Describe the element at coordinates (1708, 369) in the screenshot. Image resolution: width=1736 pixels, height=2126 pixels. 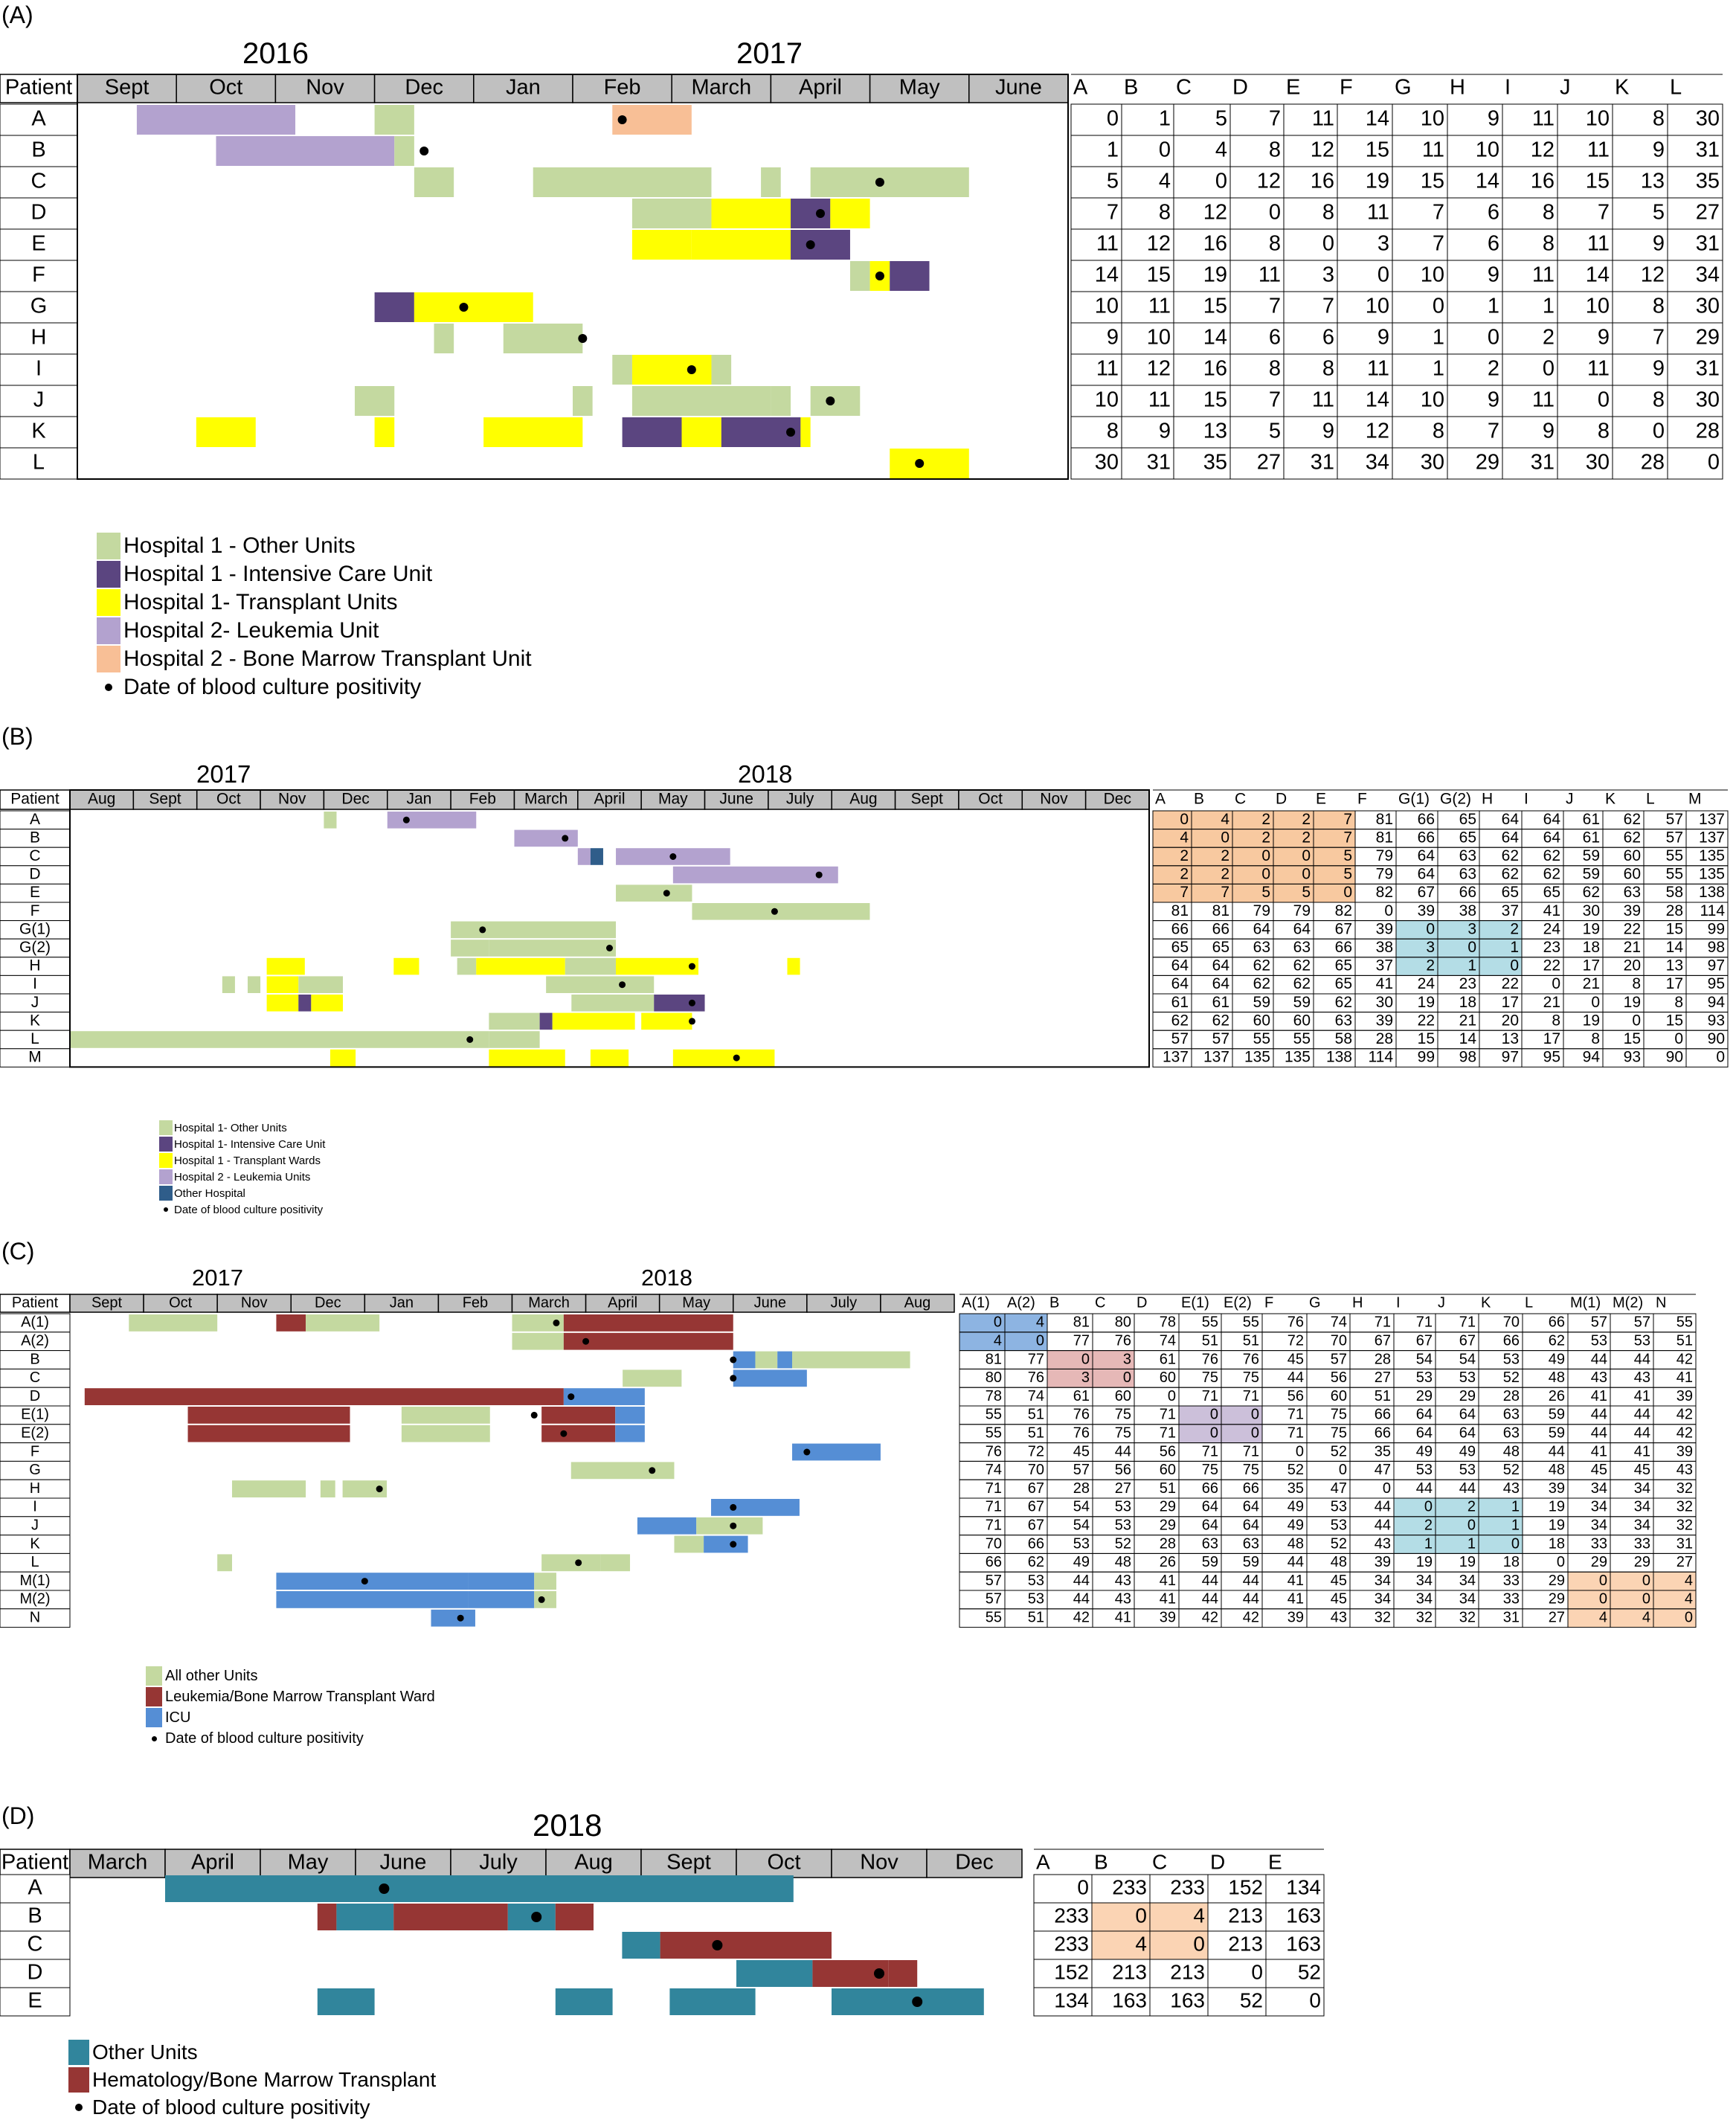
I see `matrix-value-a-8-11: 31` at that location.